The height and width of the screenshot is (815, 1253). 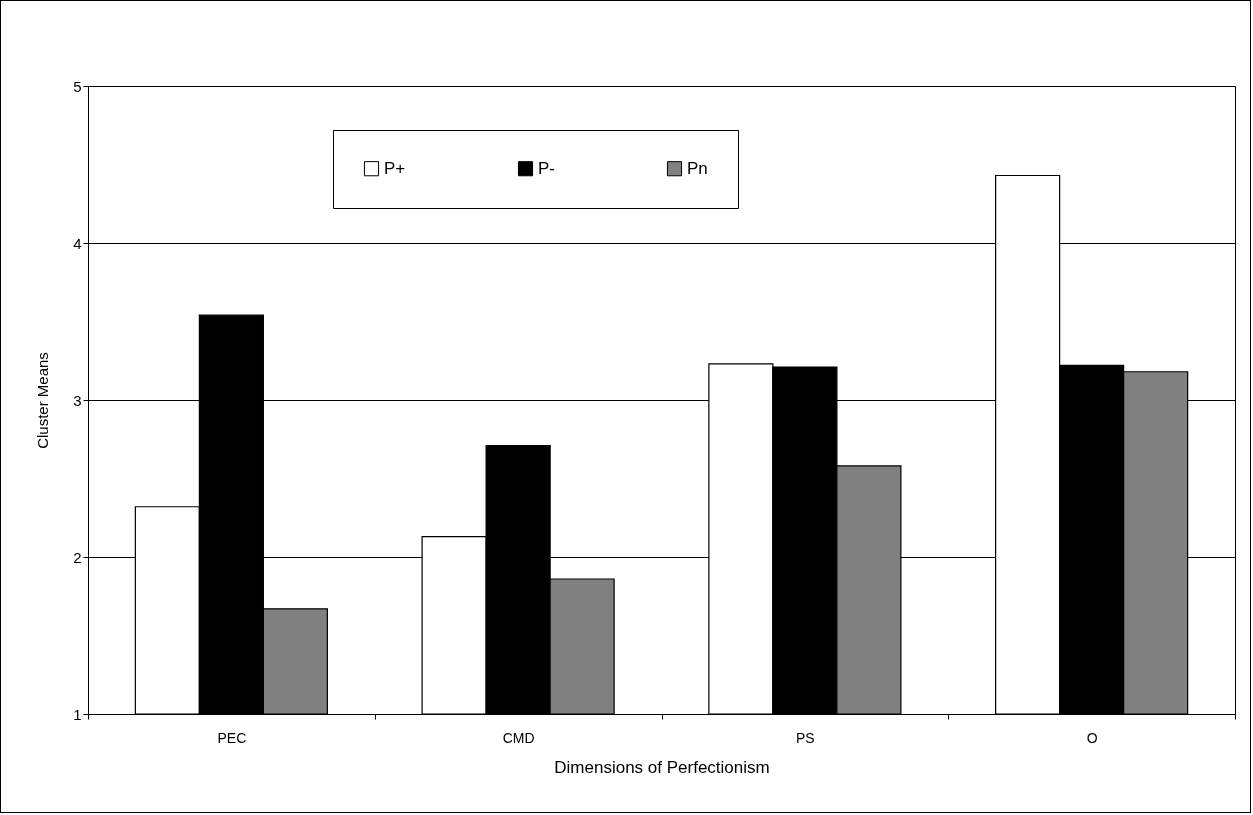 What do you see at coordinates (662, 767) in the screenshot?
I see `x-axis-title: Dimensions of Perfectionism` at bounding box center [662, 767].